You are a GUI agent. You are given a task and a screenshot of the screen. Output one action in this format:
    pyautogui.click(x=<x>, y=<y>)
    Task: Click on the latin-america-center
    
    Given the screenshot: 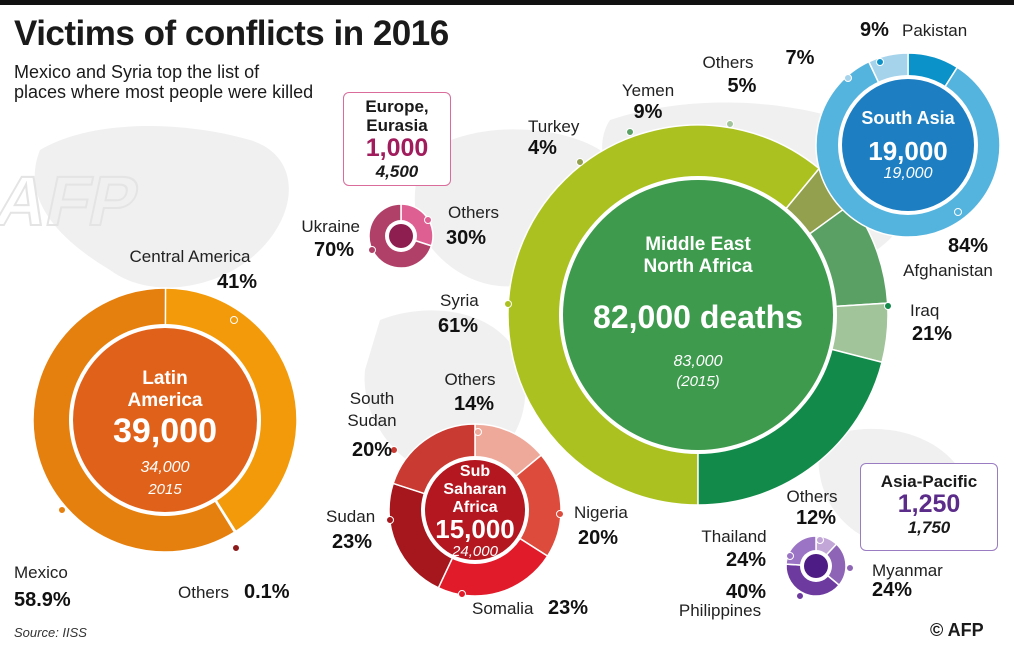 What is the action you would take?
    pyautogui.click(x=165, y=420)
    